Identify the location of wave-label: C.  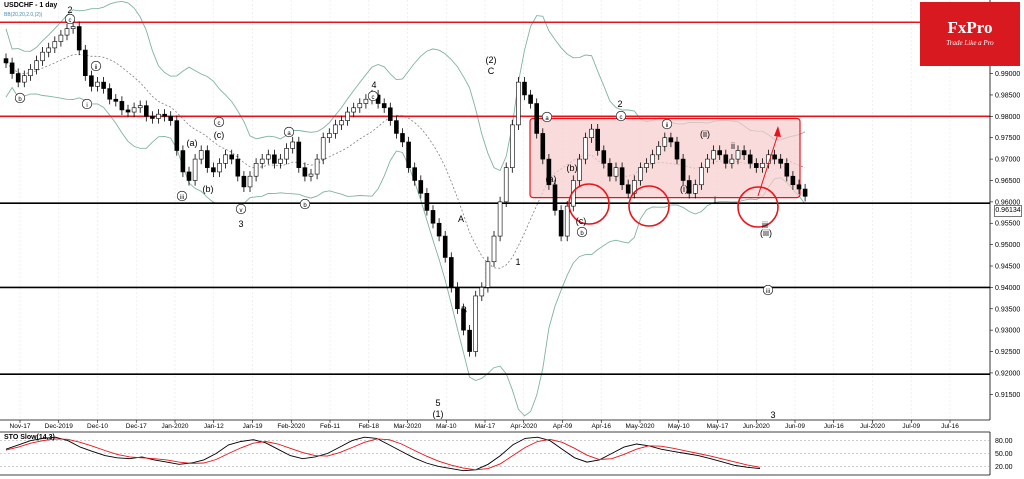
(491, 71).